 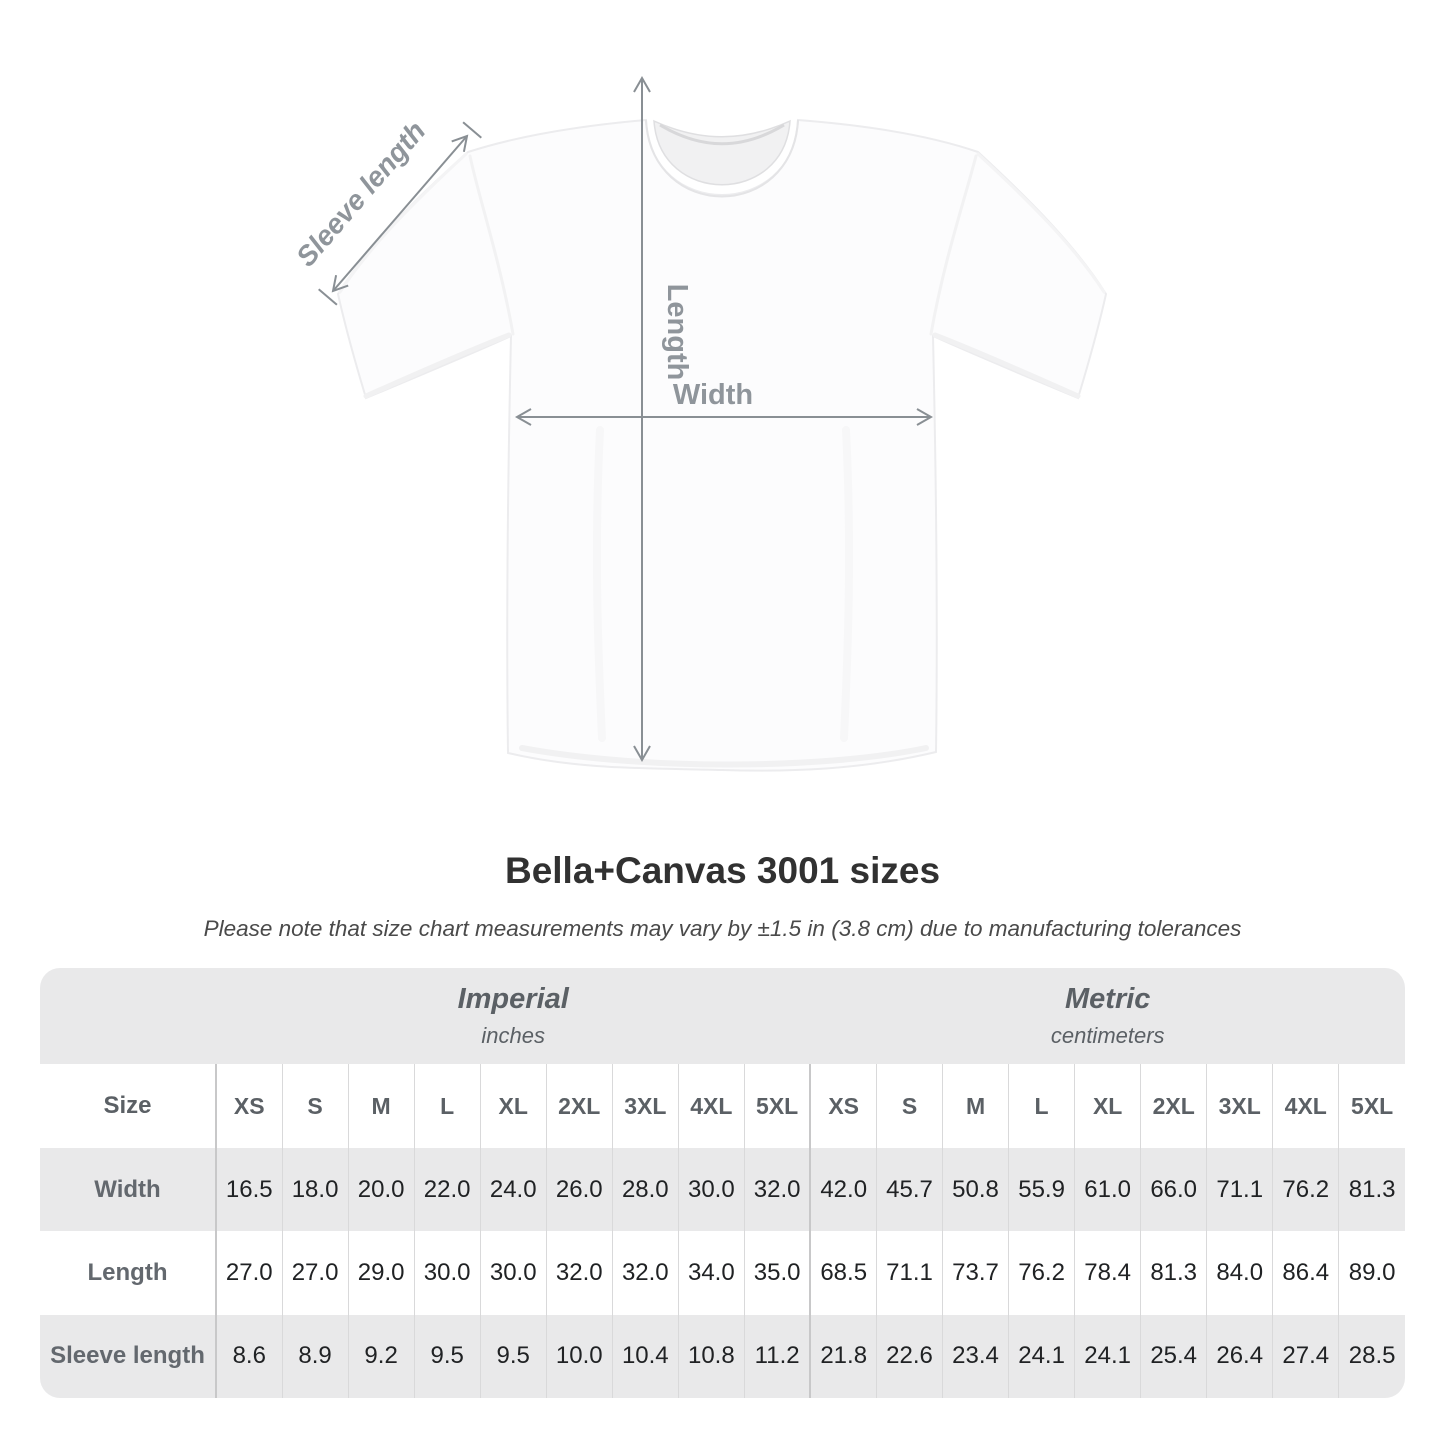 I want to click on size-header-metric-m: M, so click(x=975, y=1106).